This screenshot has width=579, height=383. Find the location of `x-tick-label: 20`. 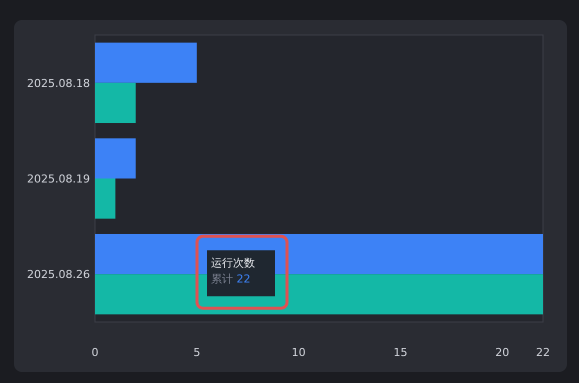

x-tick-label: 20 is located at coordinates (502, 352).